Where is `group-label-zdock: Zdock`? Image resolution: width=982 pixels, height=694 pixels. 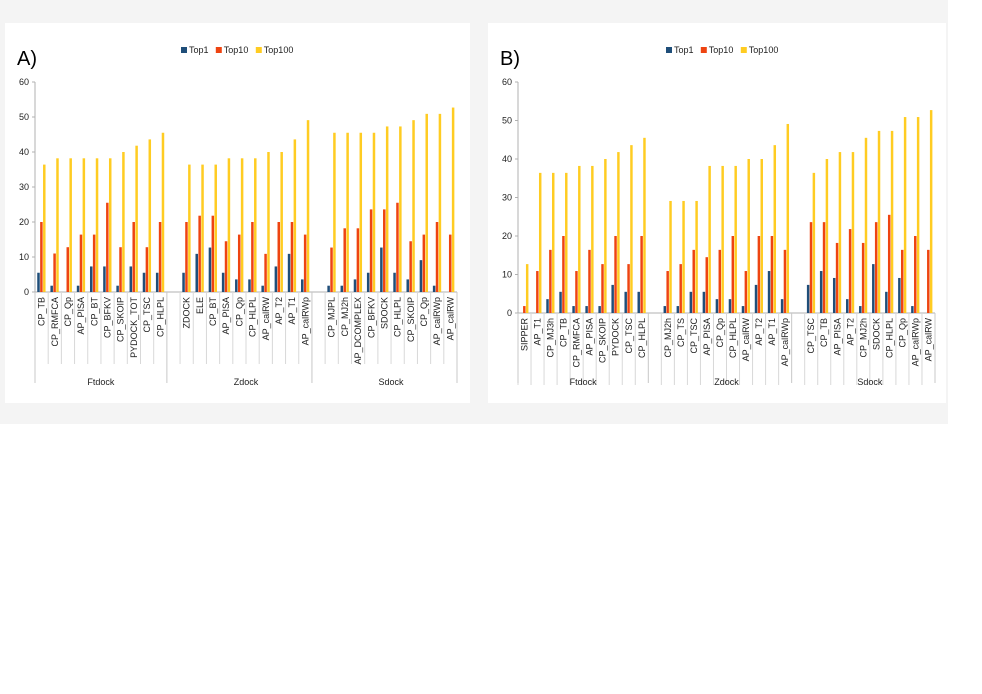
group-label-zdock: Zdock is located at coordinates (726, 382).